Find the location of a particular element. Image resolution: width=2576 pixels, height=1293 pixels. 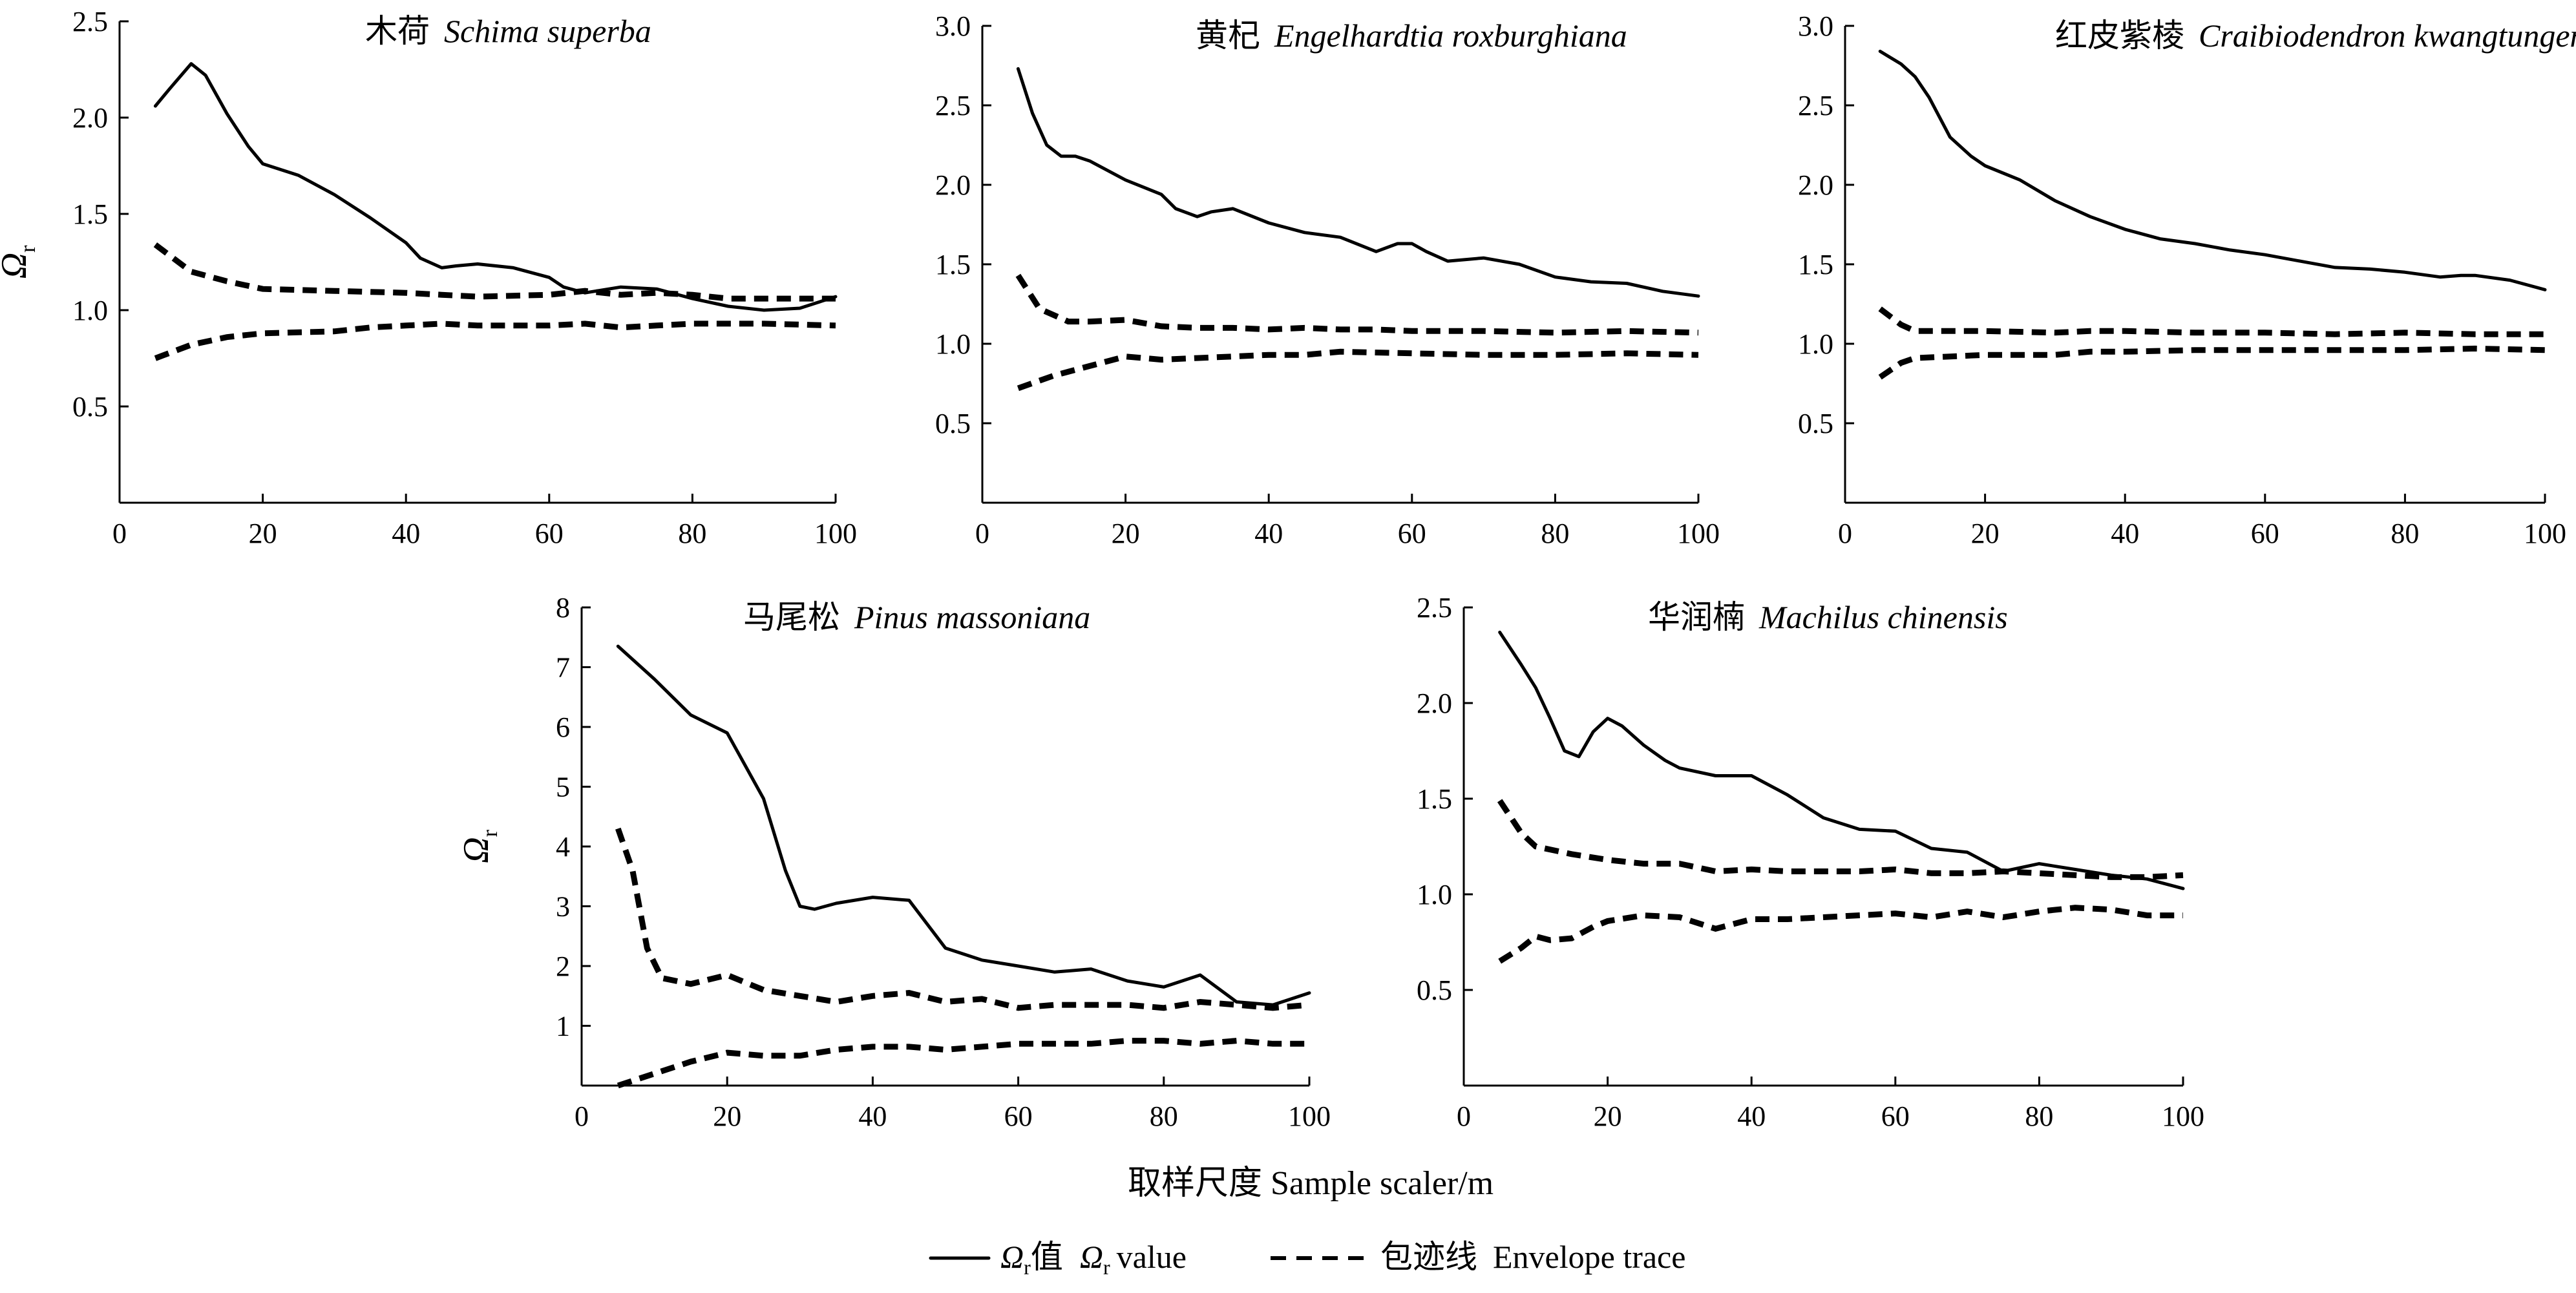

y-tick-label: 5 is located at coordinates (563, 787).